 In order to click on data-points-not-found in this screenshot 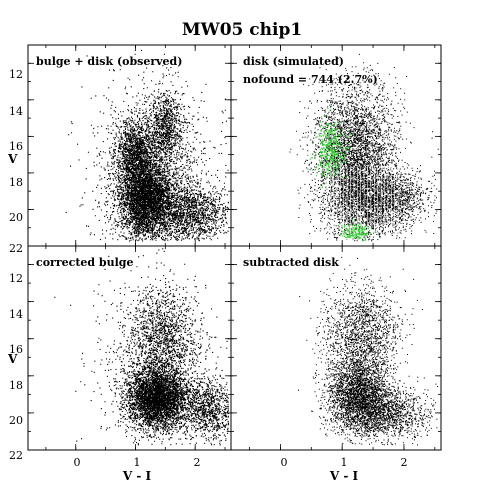, I will do `click(343, 175)`.